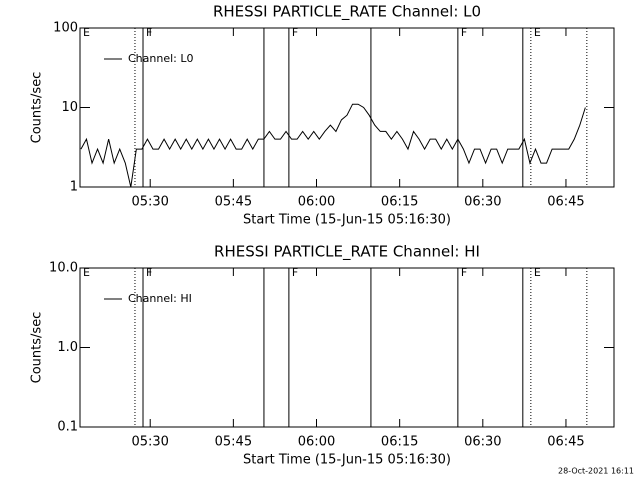  Describe the element at coordinates (63, 268) in the screenshot. I see `y-tick-label: 10.0` at that location.